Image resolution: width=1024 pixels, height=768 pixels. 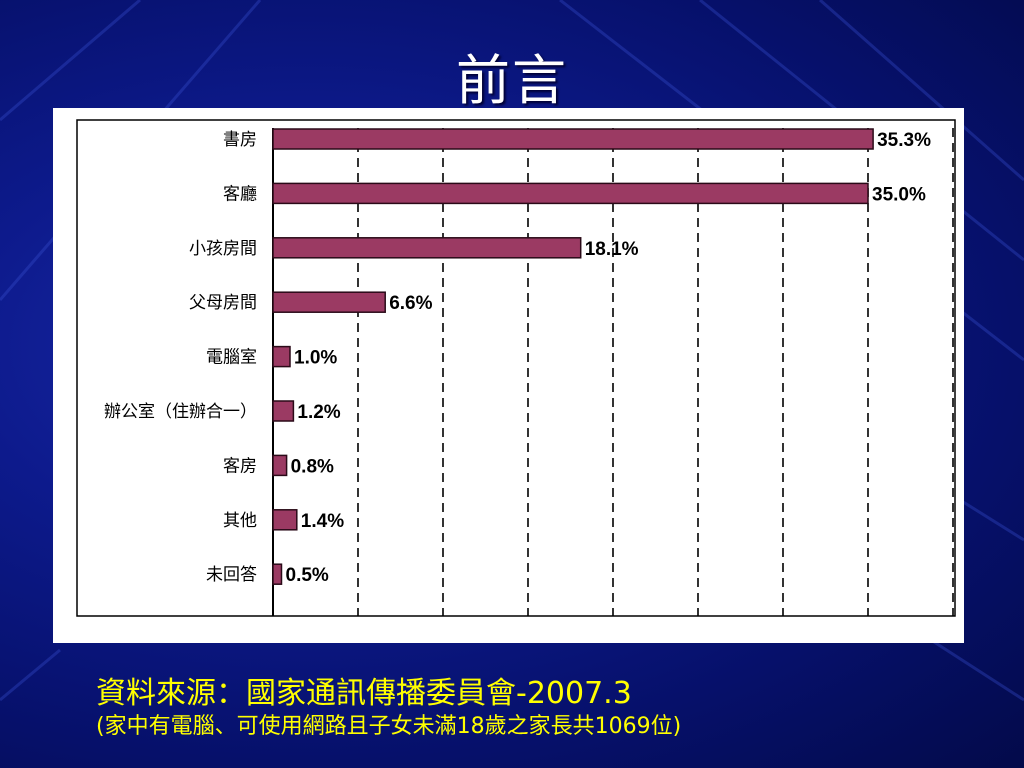 What do you see at coordinates (231, 358) in the screenshot?
I see `category-label: 電腦室` at bounding box center [231, 358].